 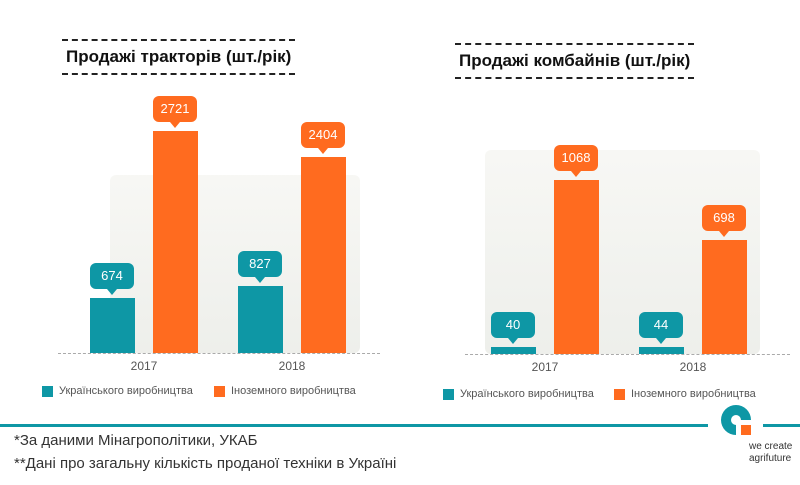 I want to click on footer-line-left, so click(x=354, y=425).